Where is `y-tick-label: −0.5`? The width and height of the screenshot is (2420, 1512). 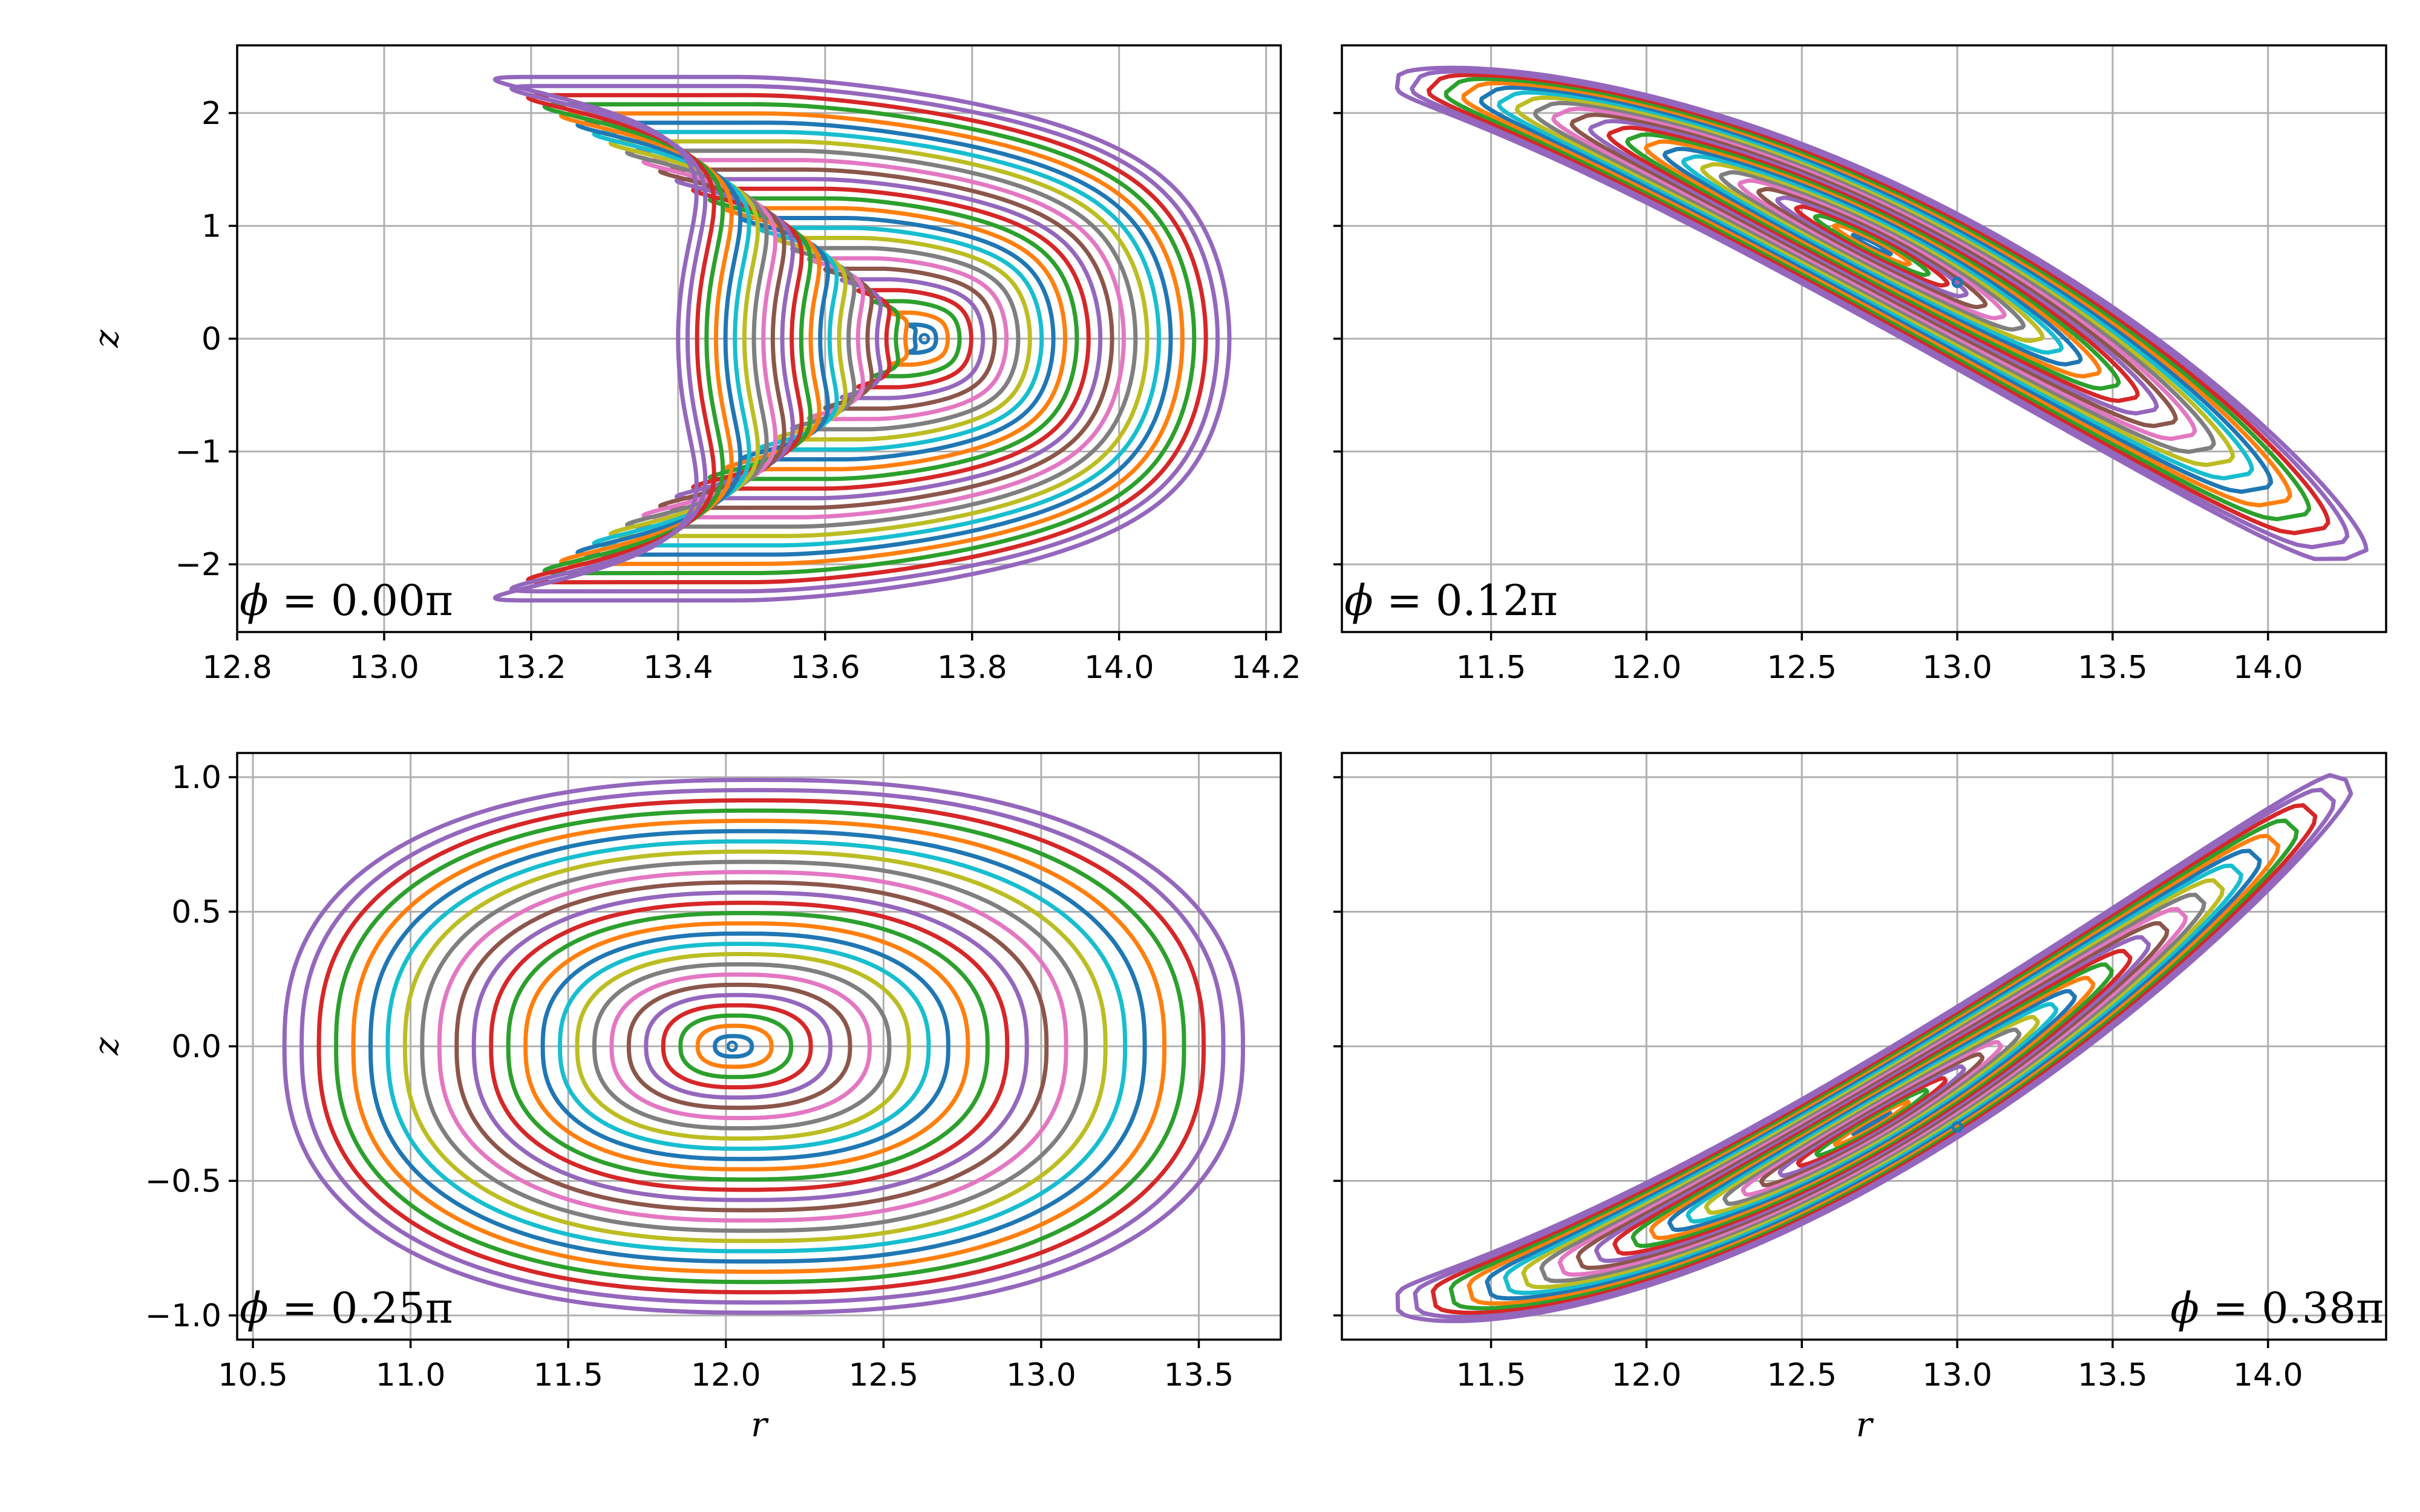
y-tick-label: −0.5 is located at coordinates (183, 1181).